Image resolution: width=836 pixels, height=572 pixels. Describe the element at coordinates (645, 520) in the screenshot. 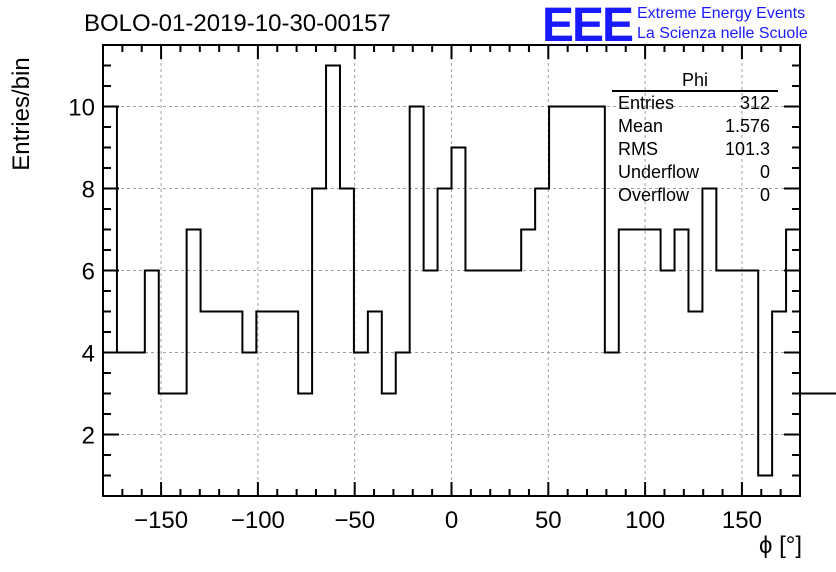

I see `x-tick-label: 100` at that location.